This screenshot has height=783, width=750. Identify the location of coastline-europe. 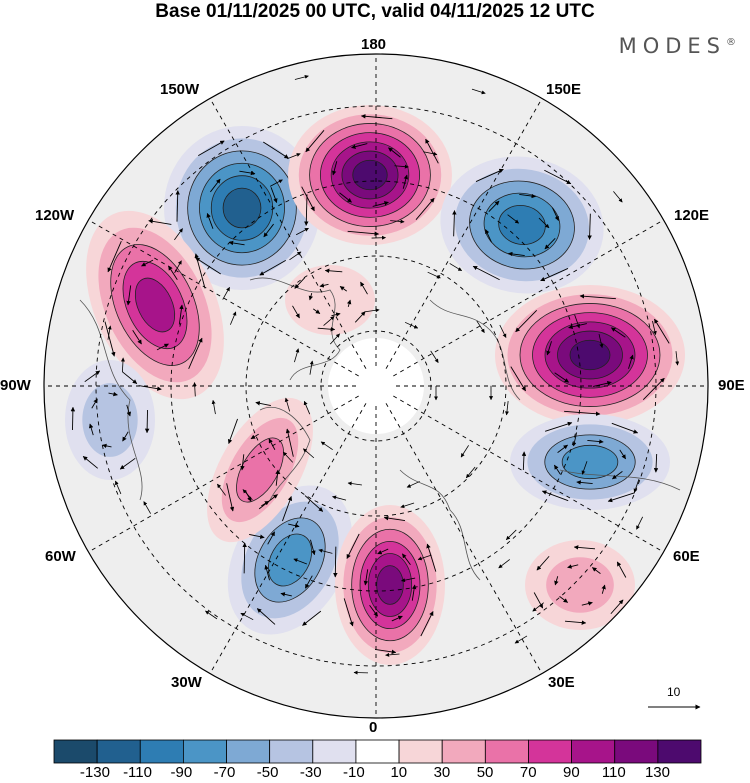
(440, 525).